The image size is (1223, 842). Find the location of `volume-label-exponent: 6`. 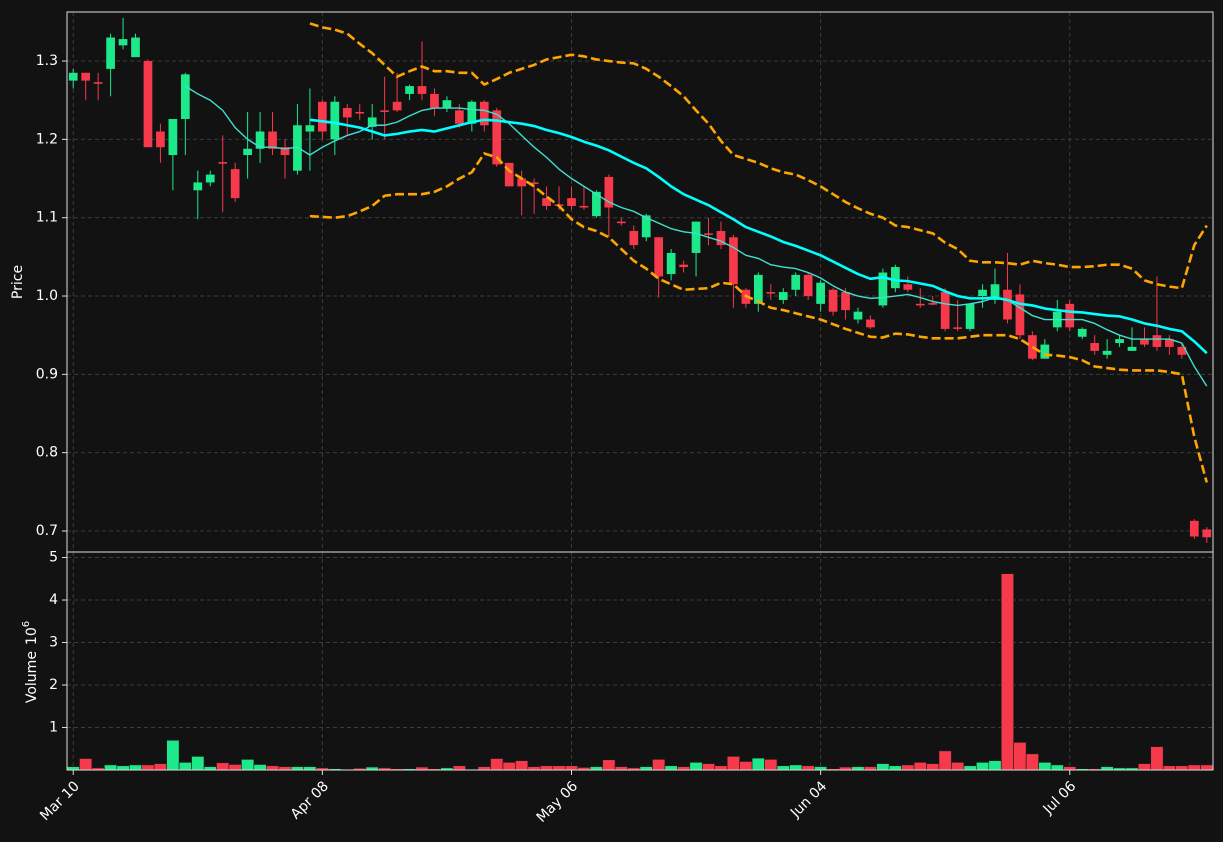

volume-label-exponent: 6 is located at coordinates (26, 624).